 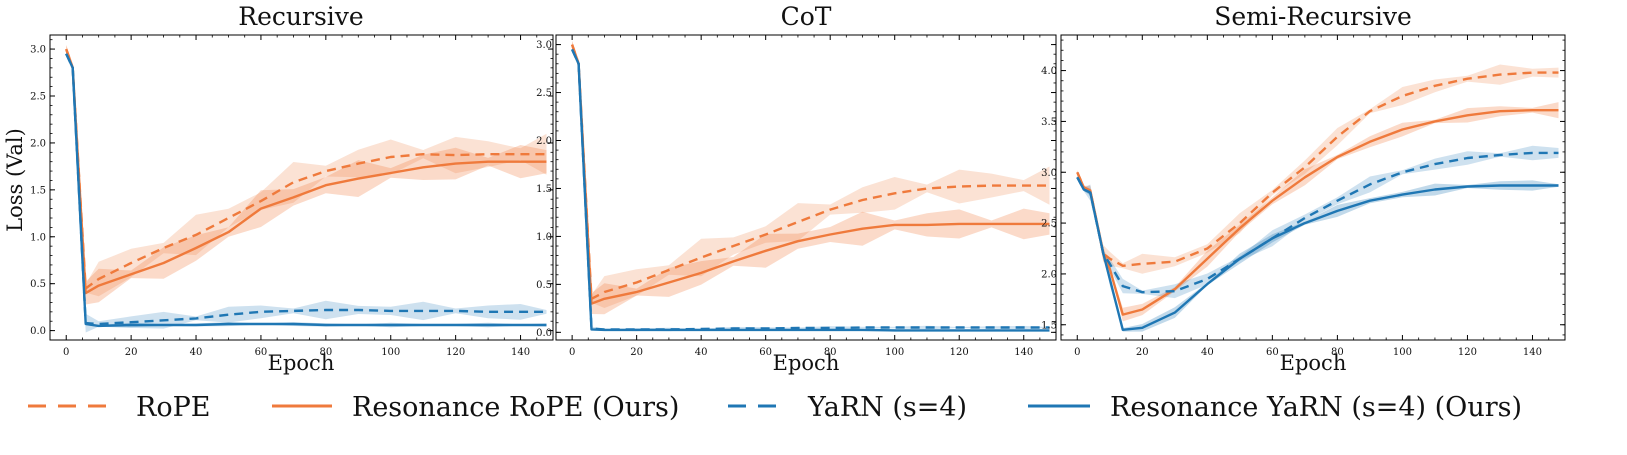 What do you see at coordinates (1313, 16) in the screenshot?
I see `panel-title-semi-recursive: Semi-Recursive` at bounding box center [1313, 16].